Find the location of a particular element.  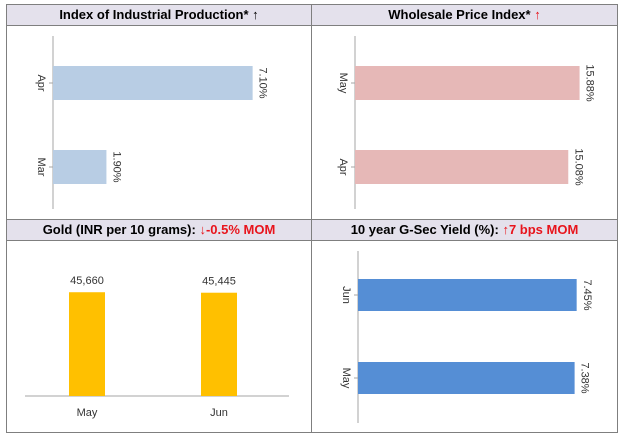

wpi-category-label-0: May is located at coordinates (343, 83).